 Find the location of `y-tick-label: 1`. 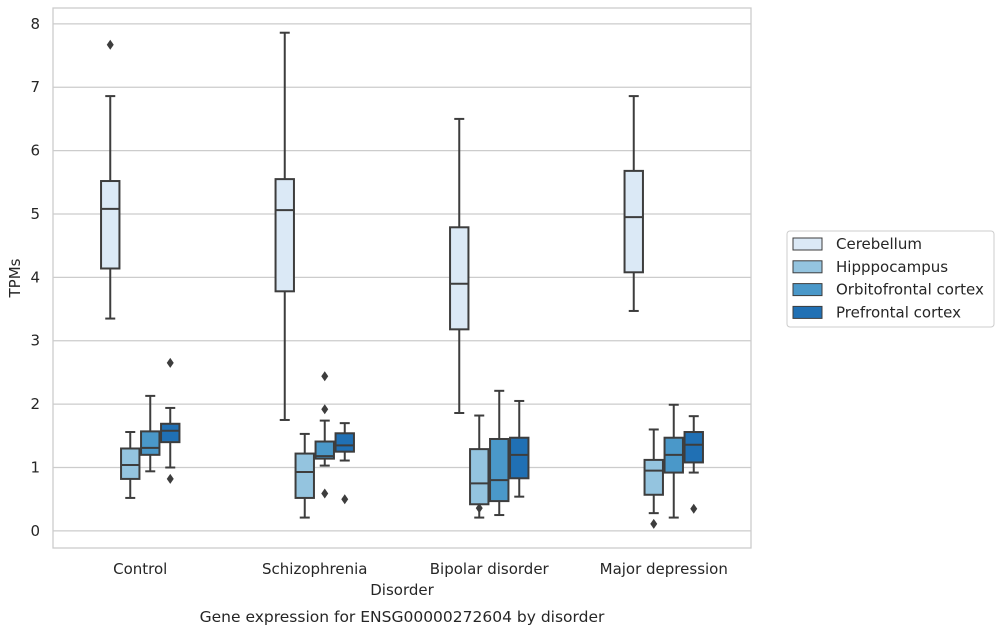

y-tick-label: 1 is located at coordinates (35, 468).